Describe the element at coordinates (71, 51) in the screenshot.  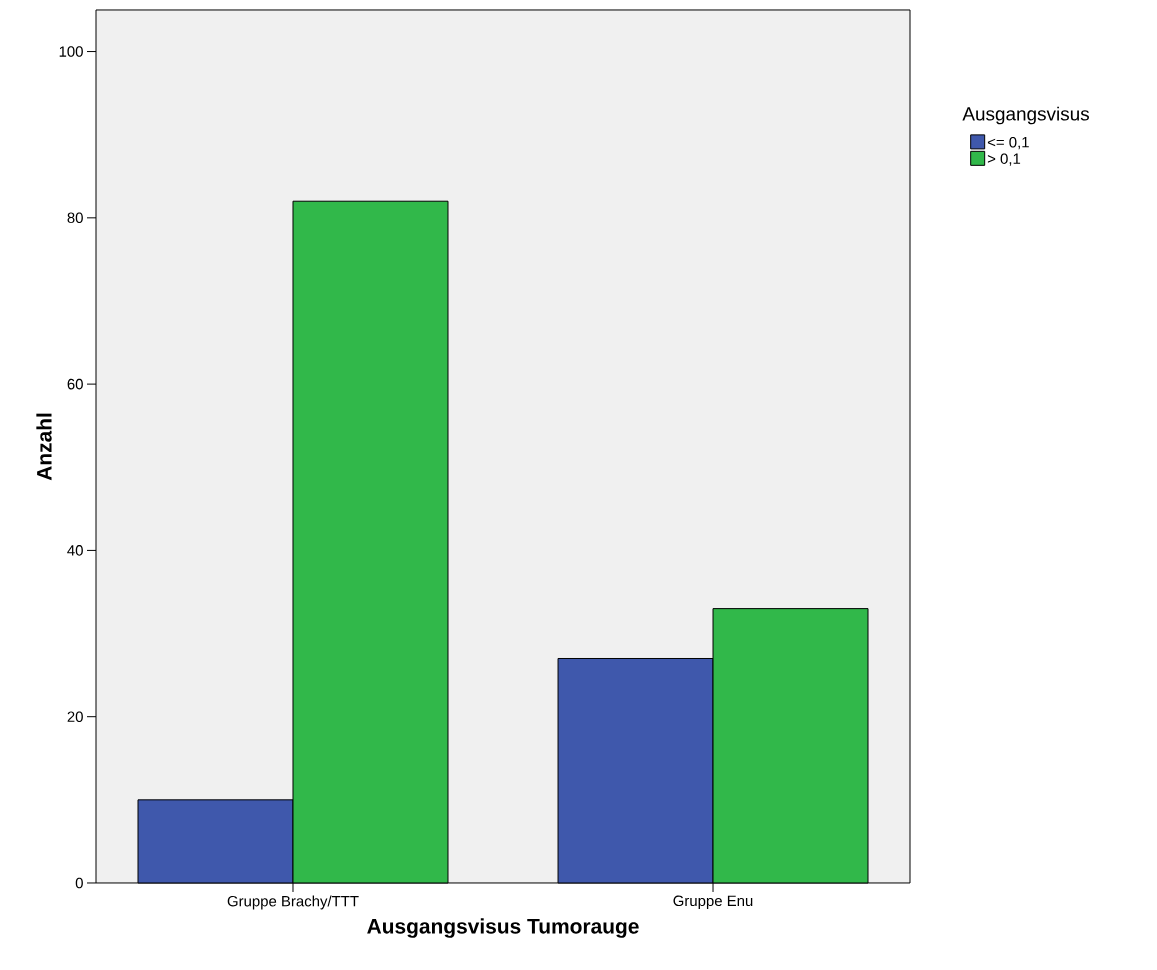
I see `y-tick-label: 100` at that location.